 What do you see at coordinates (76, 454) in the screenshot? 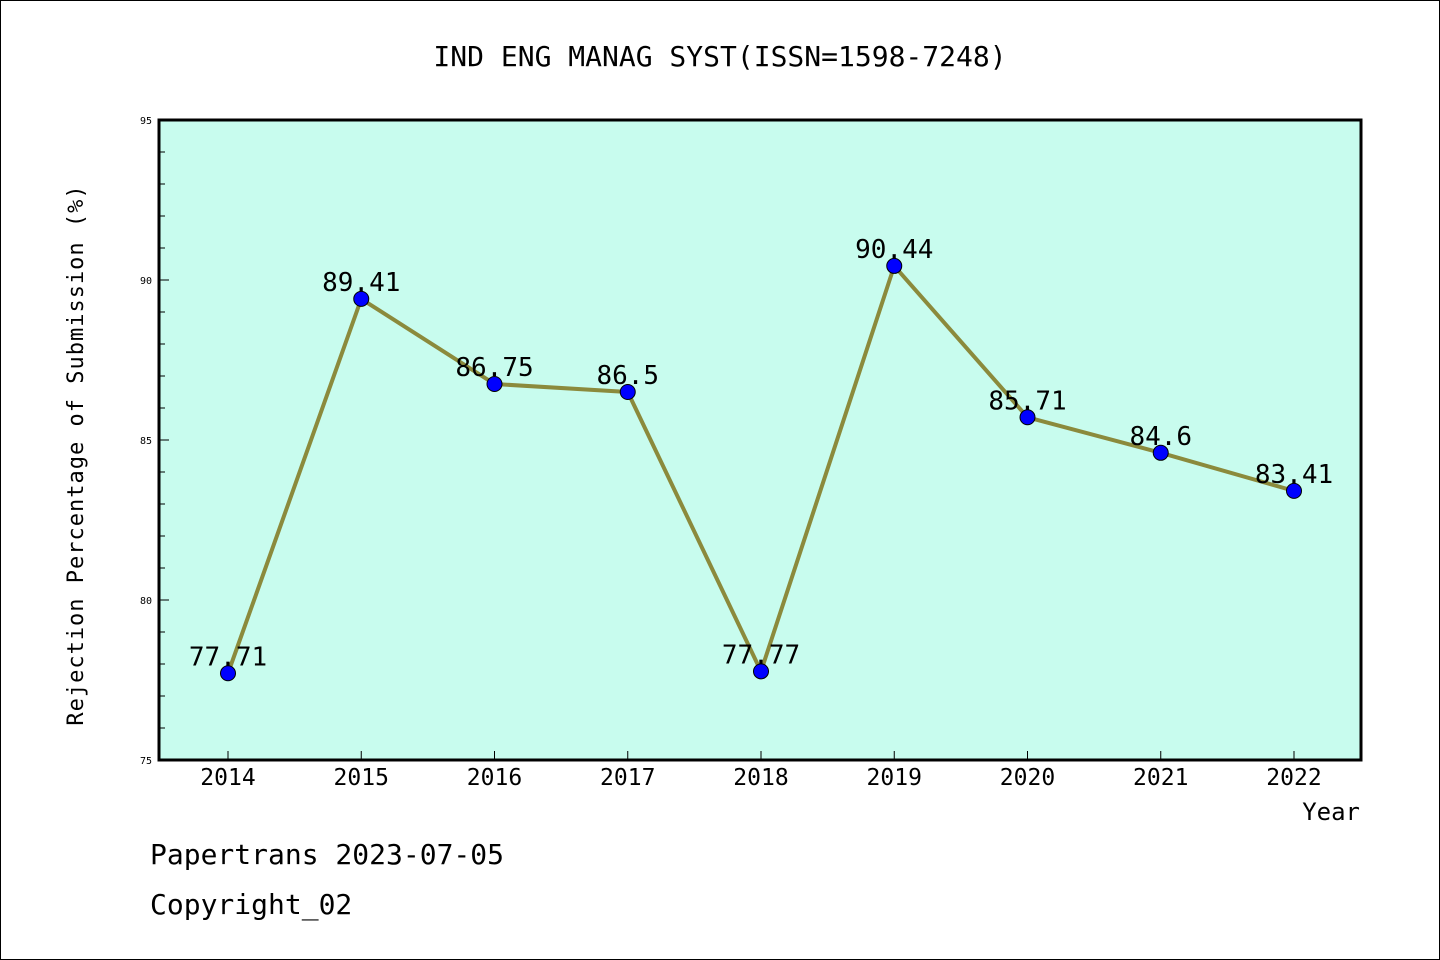
I see `y-axis-label: Rejection Percentage of Submission (%)` at bounding box center [76, 454].